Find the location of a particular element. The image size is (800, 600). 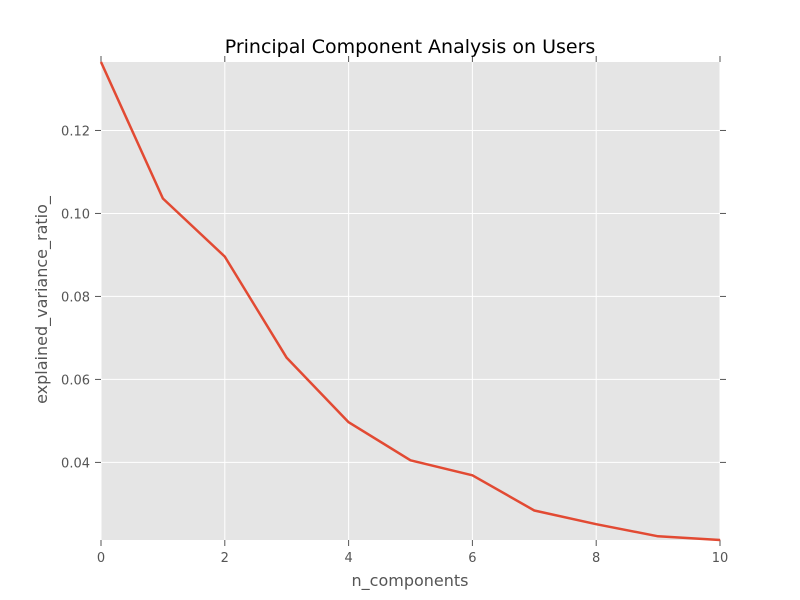

y-tick-label: 0.10 is located at coordinates (75, 214).